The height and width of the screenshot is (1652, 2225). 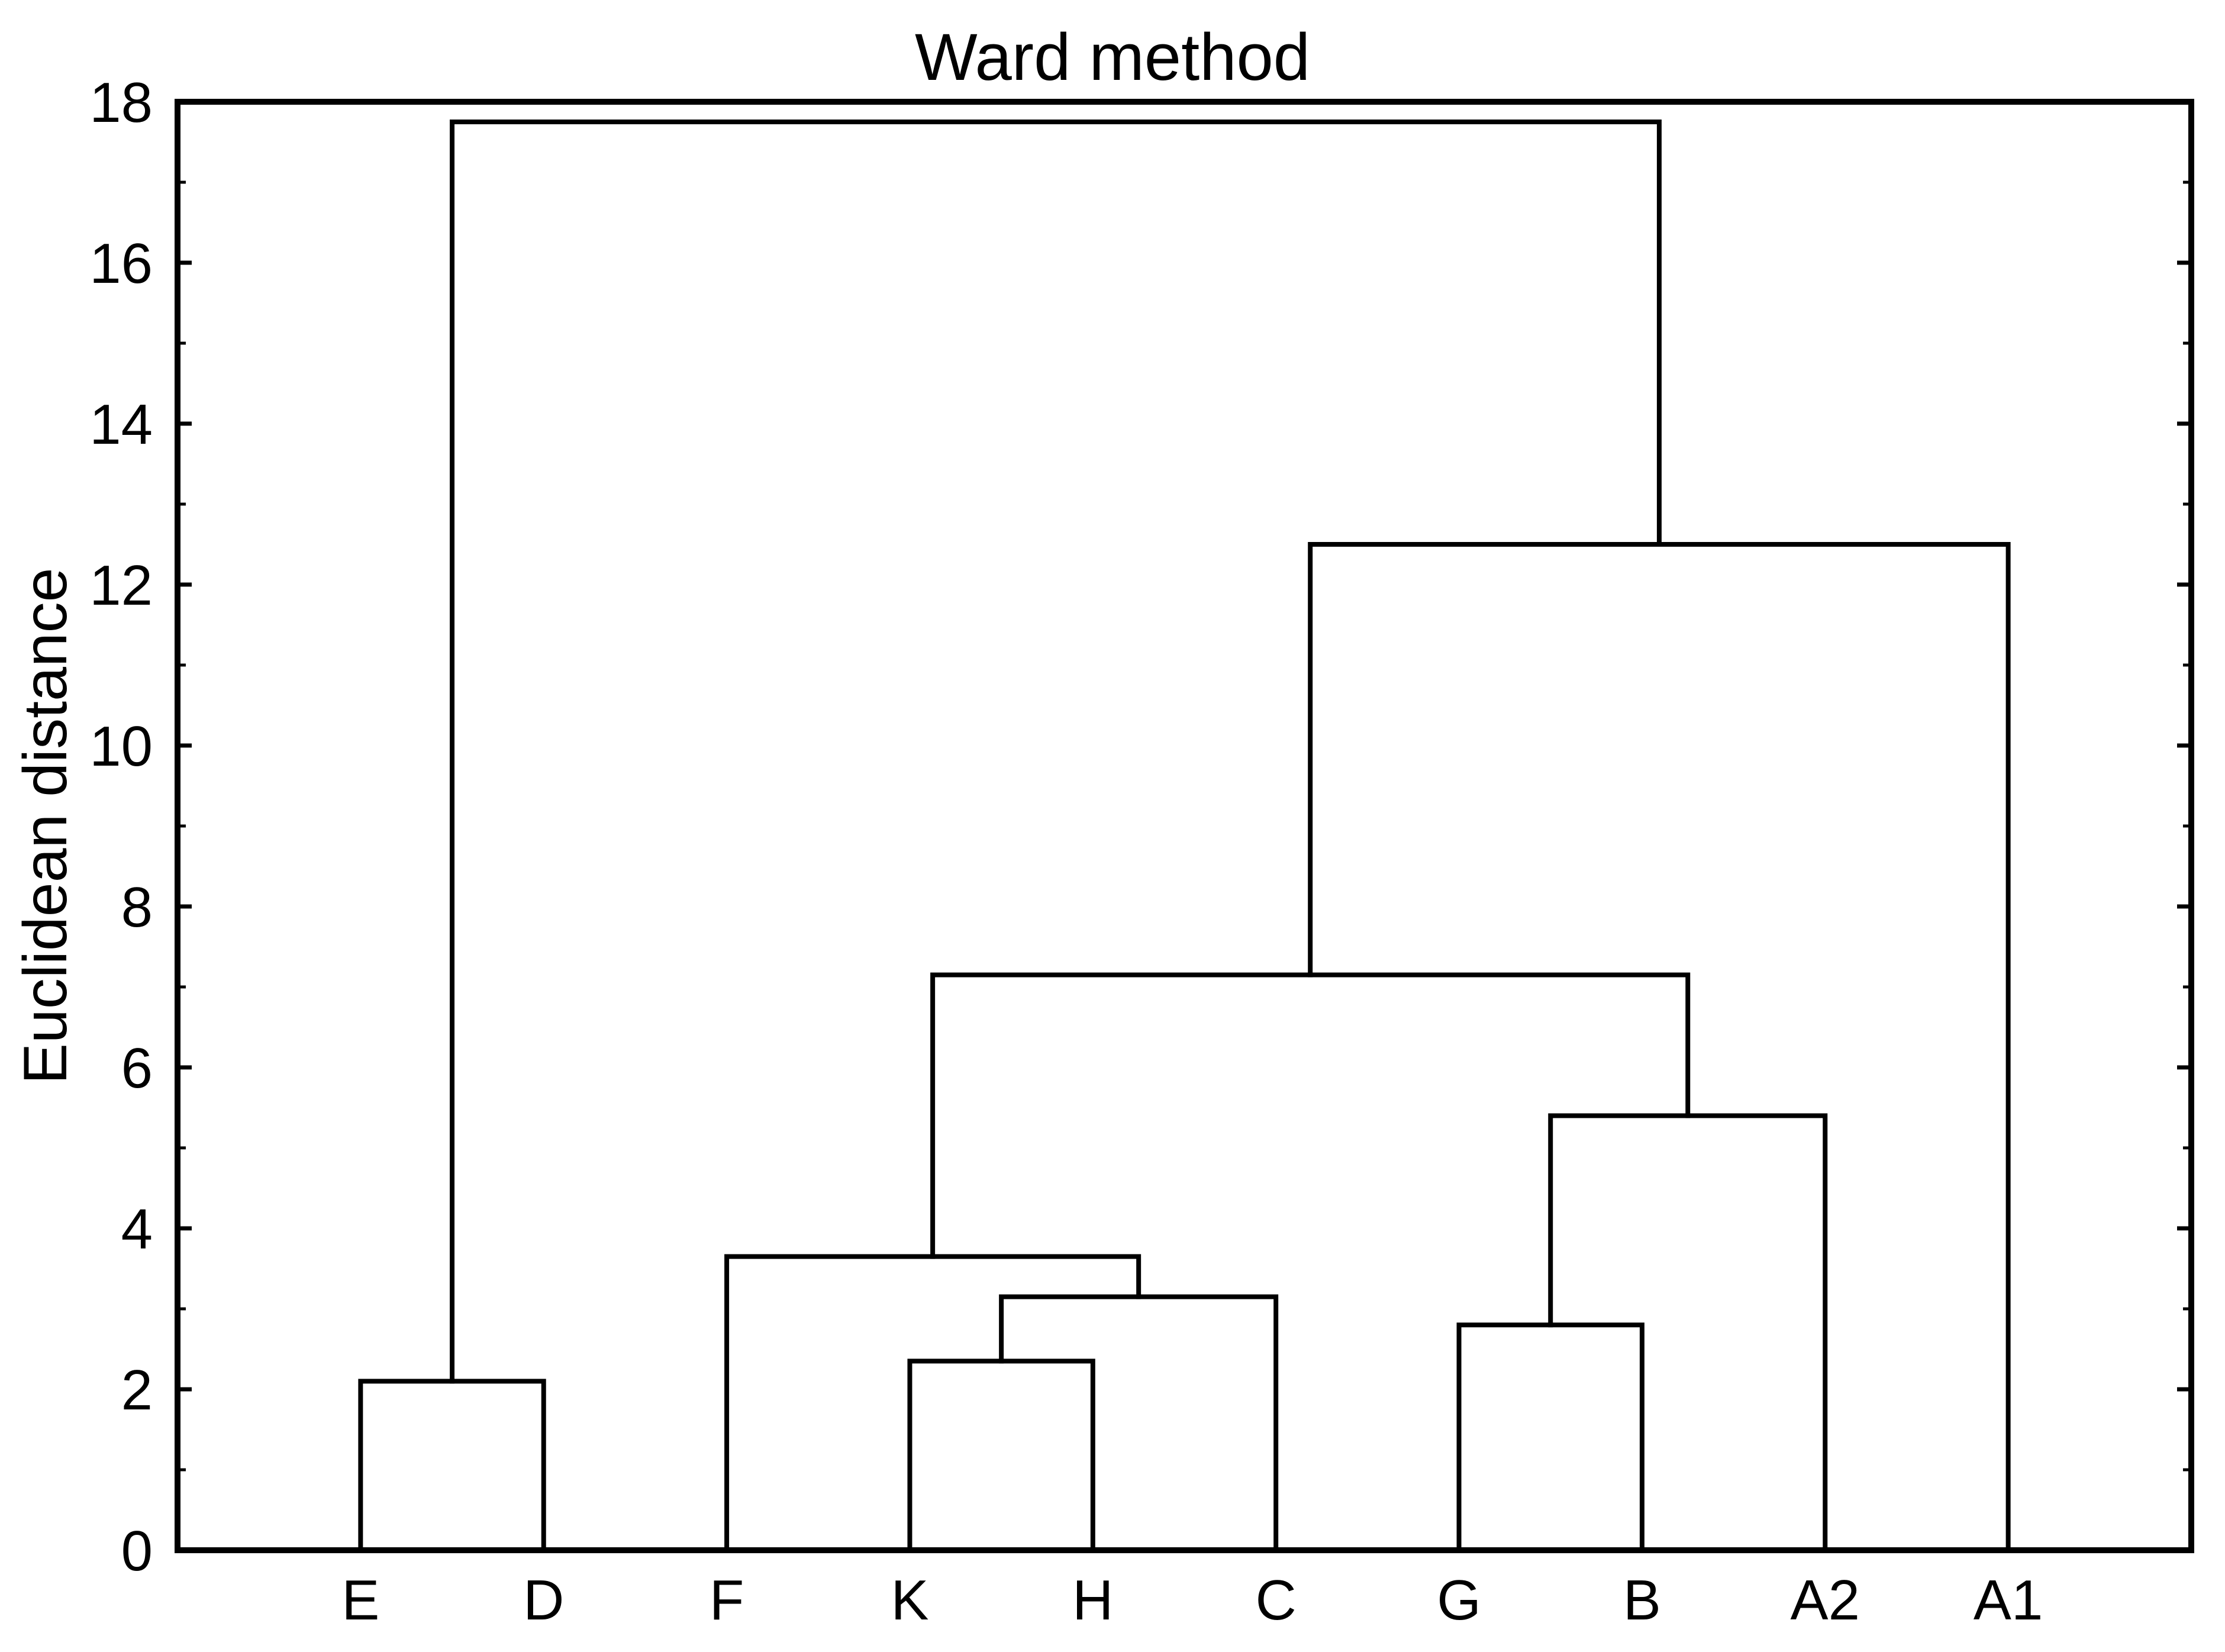 What do you see at coordinates (137, 1229) in the screenshot?
I see `y-tick-label-4: 4` at bounding box center [137, 1229].